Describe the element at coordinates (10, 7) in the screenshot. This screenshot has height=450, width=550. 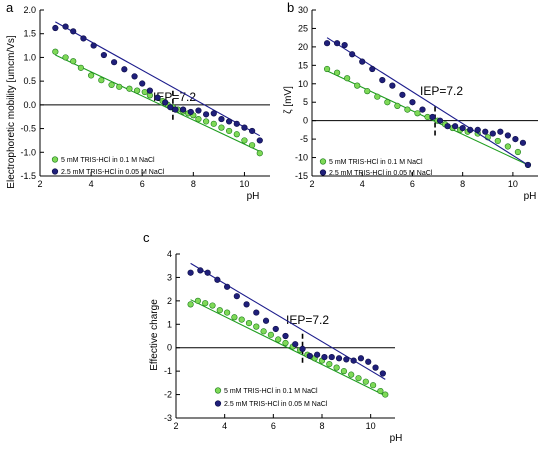
I see `panel-letter-a: a` at that location.